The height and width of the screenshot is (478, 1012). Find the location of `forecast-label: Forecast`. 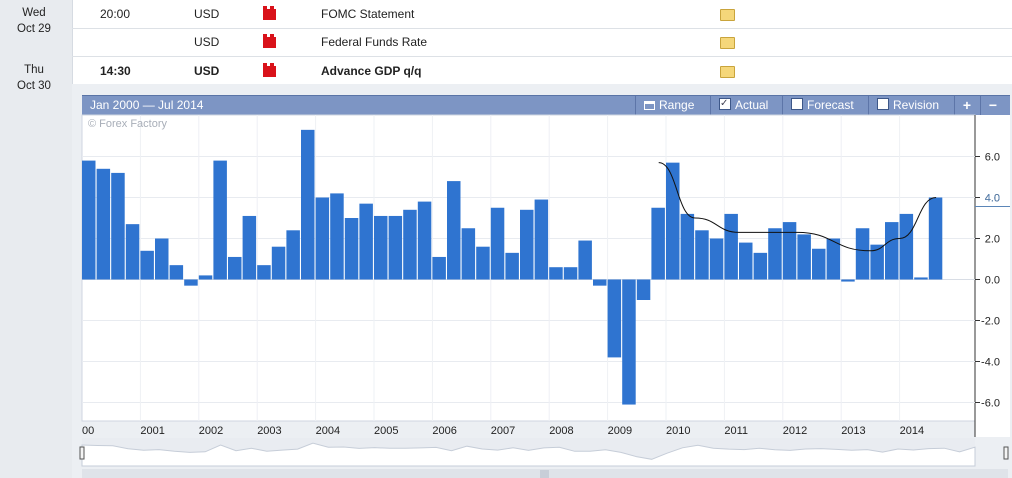

forecast-label: Forecast is located at coordinates (830, 105).